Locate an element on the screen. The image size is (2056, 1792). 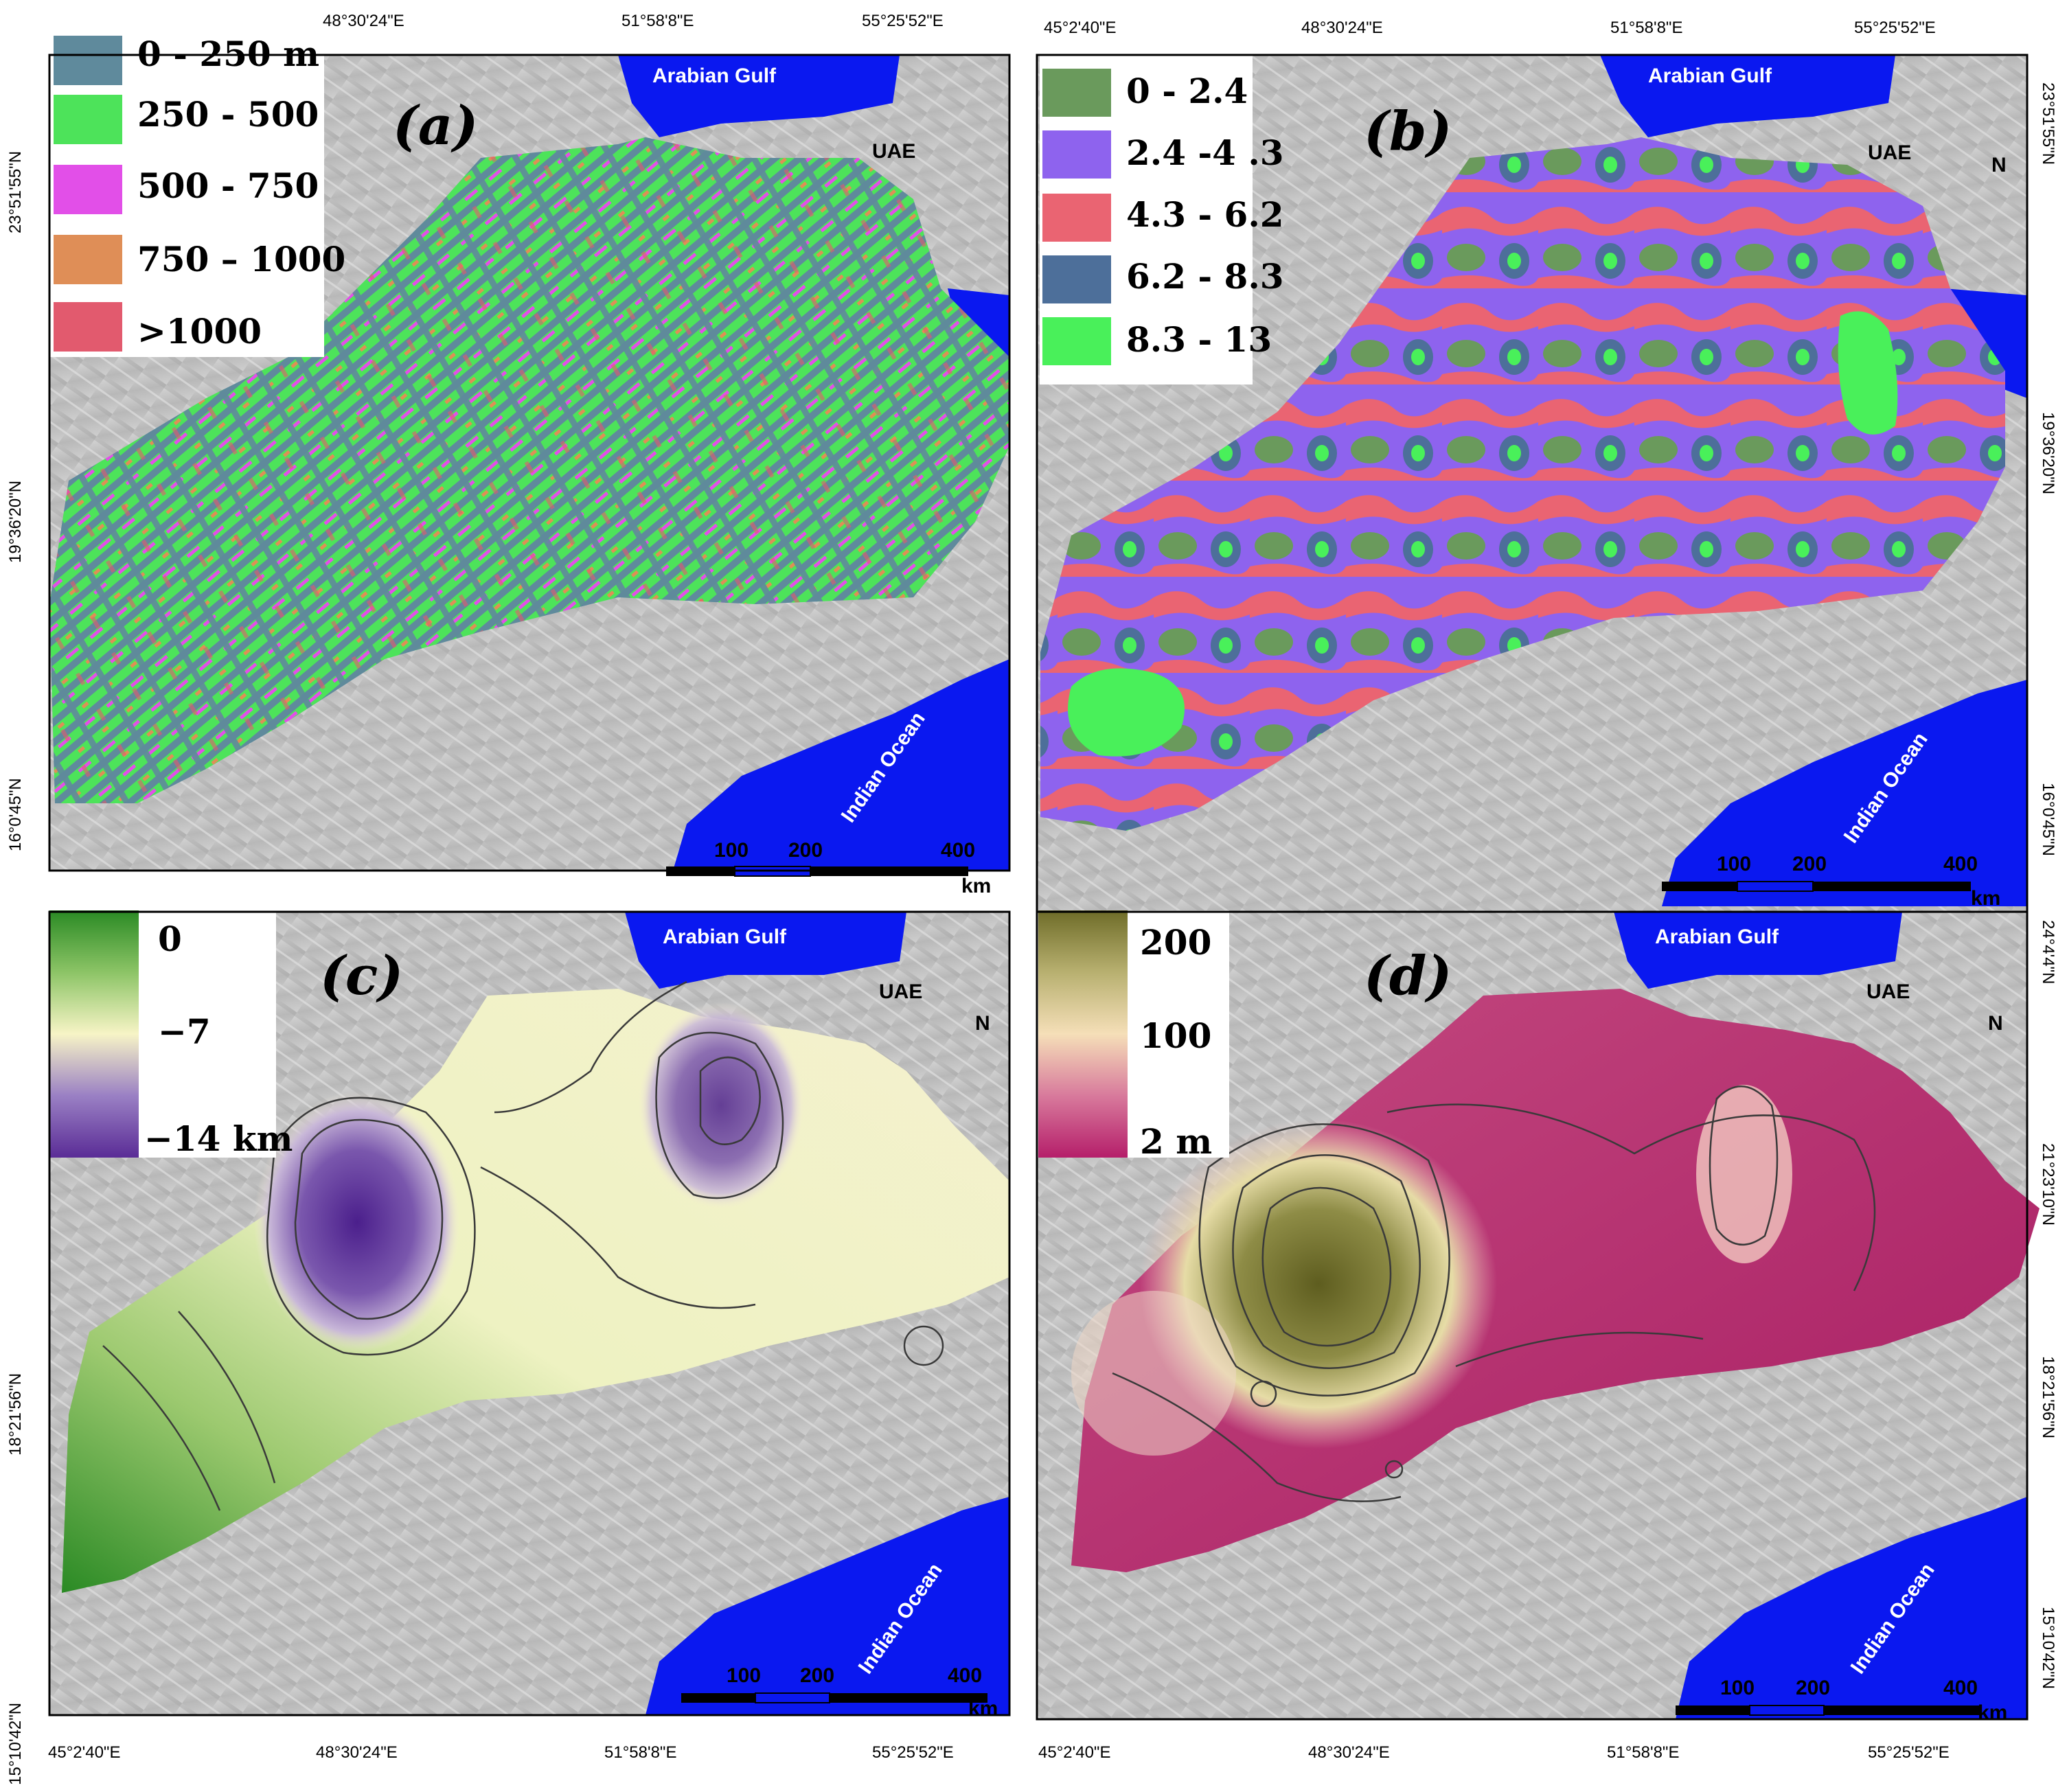
scale-c-100: 100 is located at coordinates (744, 1675).